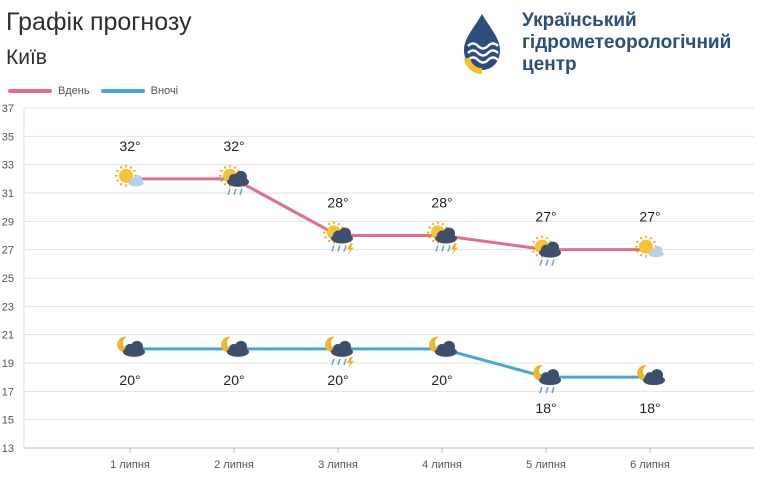 Image resolution: width=762 pixels, height=485 pixels. What do you see at coordinates (546, 465) in the screenshot?
I see `x-tick-label: 5 липня` at bounding box center [546, 465].